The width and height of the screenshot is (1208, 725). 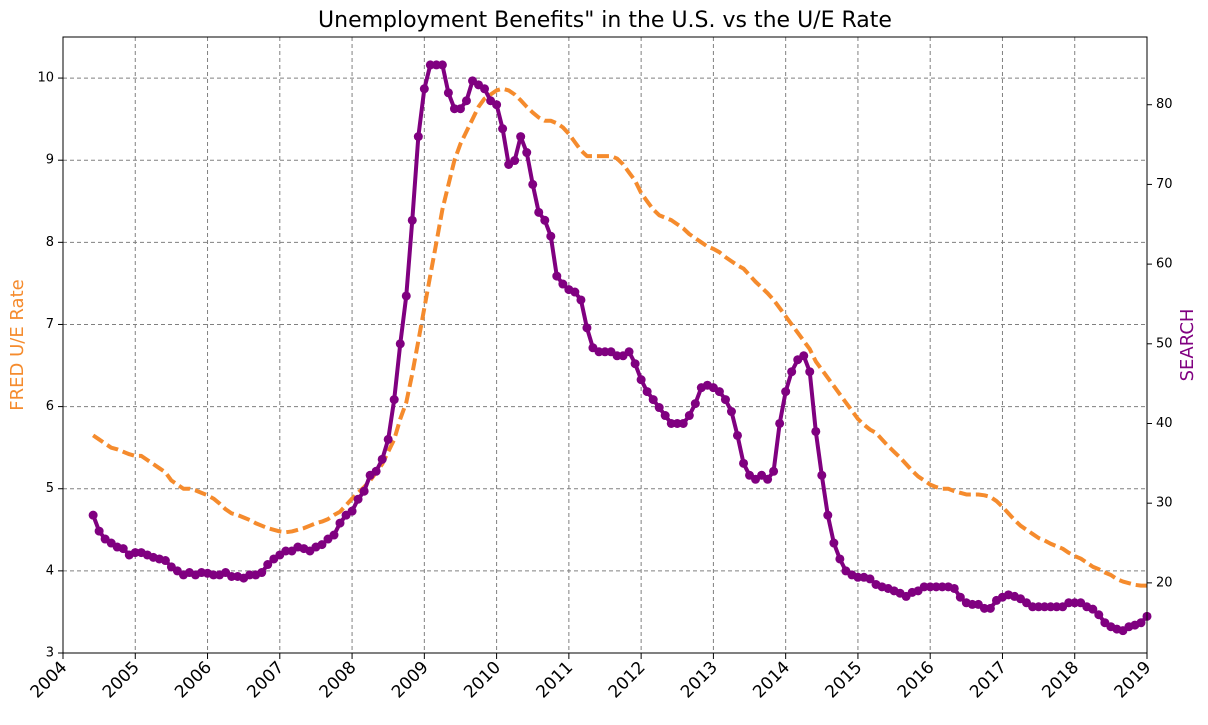 What do you see at coordinates (50, 653) in the screenshot?
I see `y-tick-label: 3` at bounding box center [50, 653].